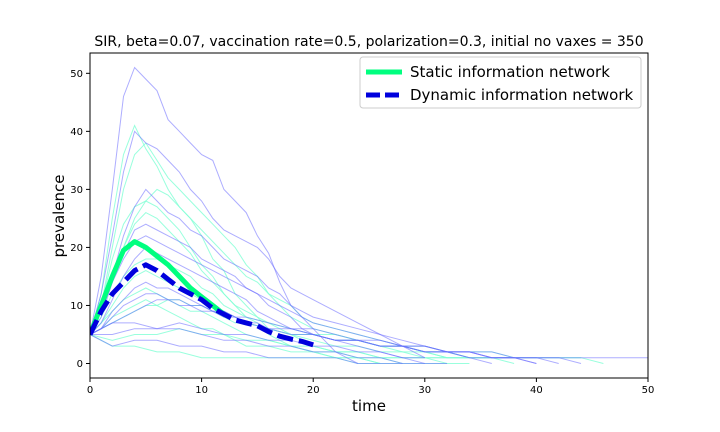 The image size is (720, 432). Describe the element at coordinates (80, 364) in the screenshot. I see `y-tick-label: 0` at that location.